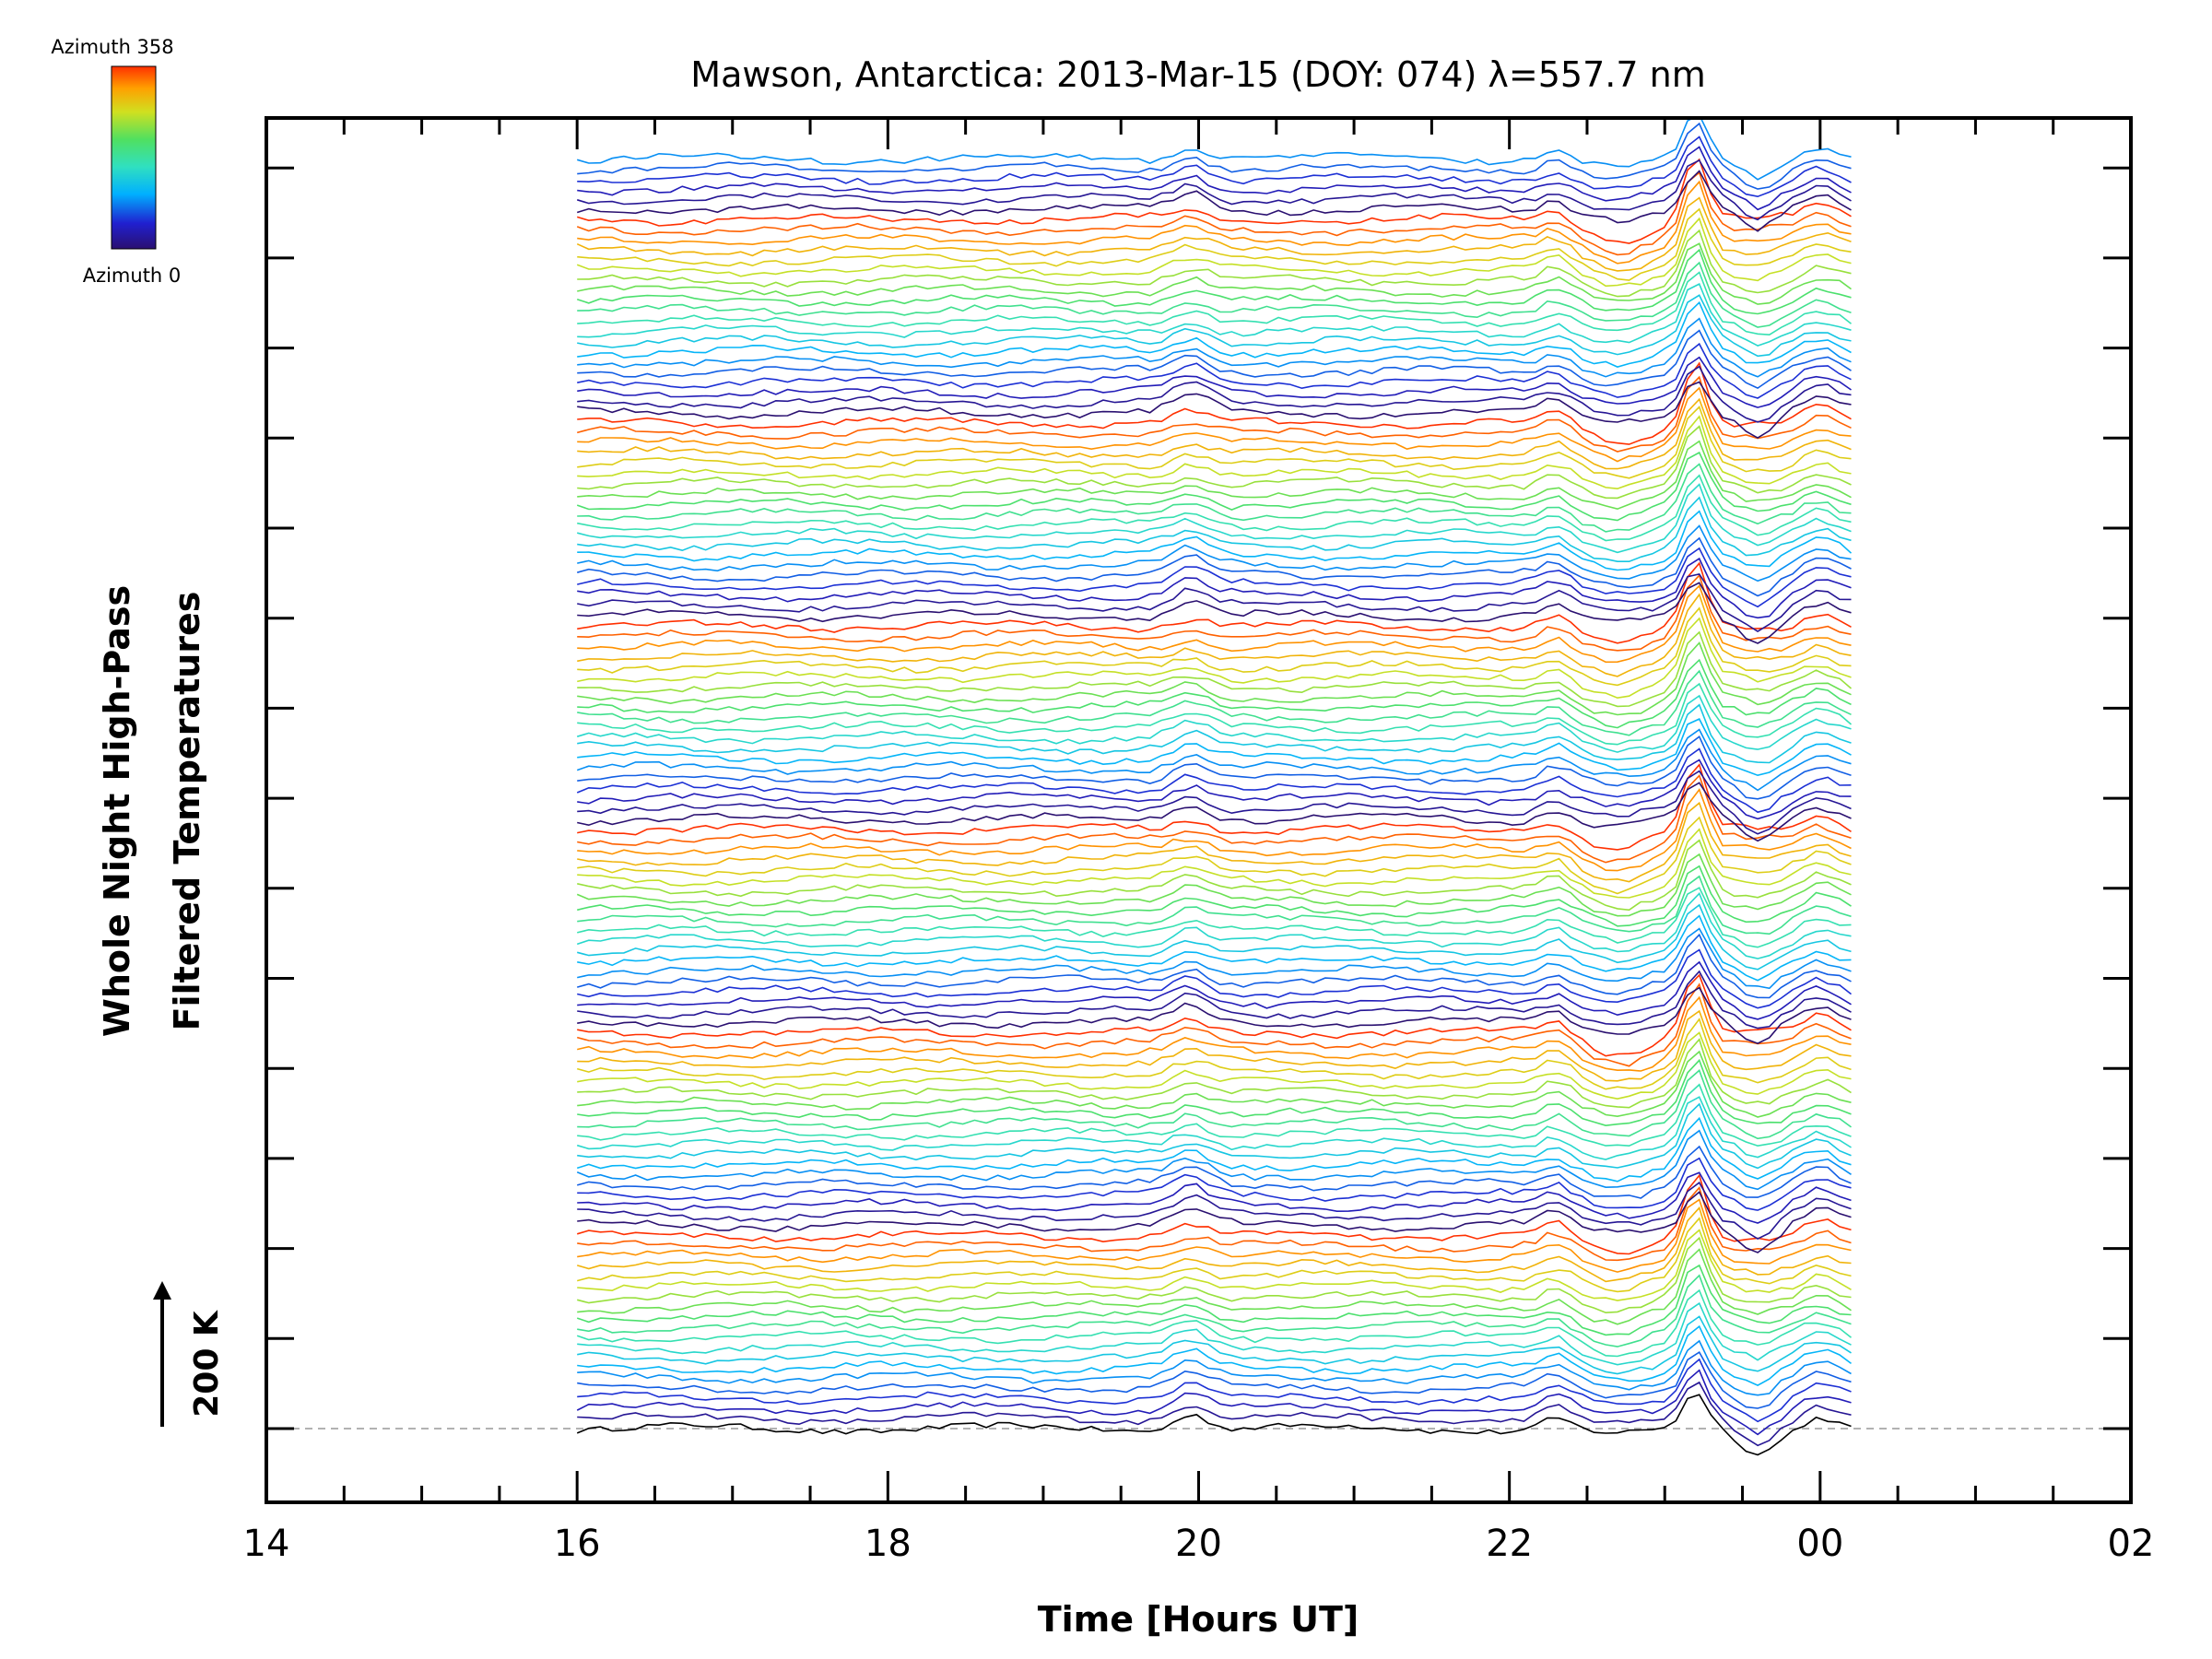 The height and width of the screenshot is (1659, 2212). What do you see at coordinates (187, 811) in the screenshot?
I see `y-axis-label-line2: Filtered Temperatures` at bounding box center [187, 811].